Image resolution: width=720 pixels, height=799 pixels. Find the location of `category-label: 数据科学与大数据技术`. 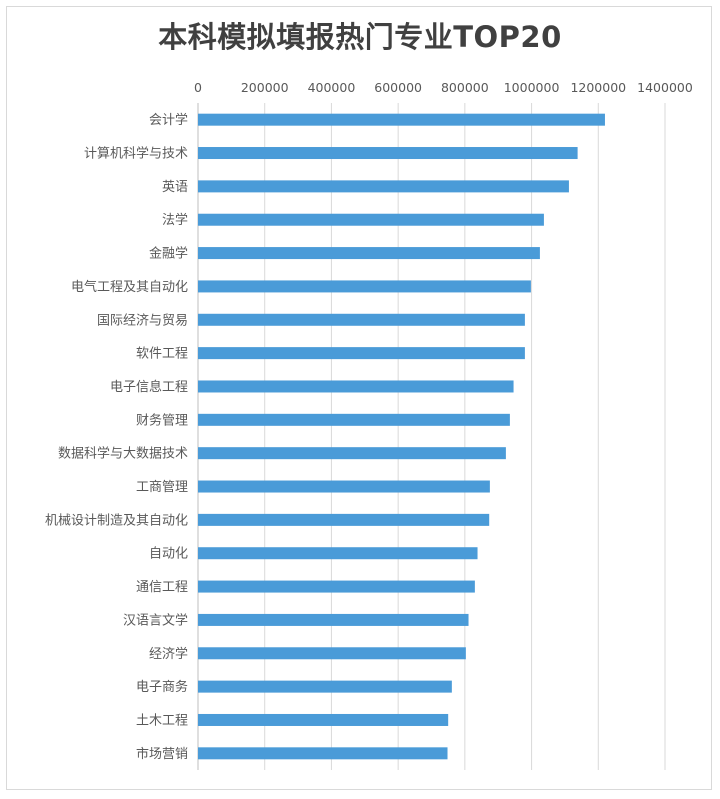

category-label: 数据科学与大数据技术 is located at coordinates (123, 454).